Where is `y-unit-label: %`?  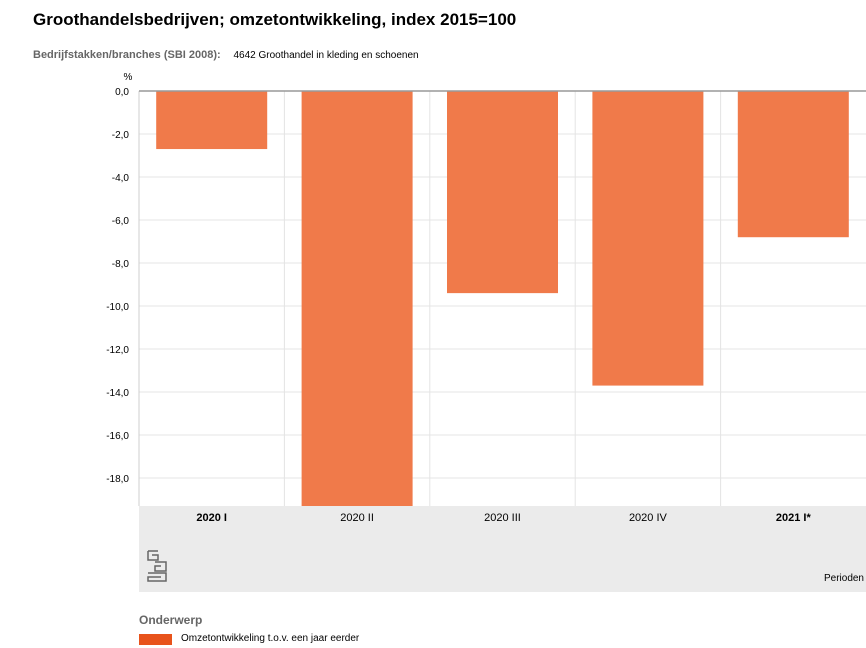
y-unit-label: % is located at coordinates (128, 77).